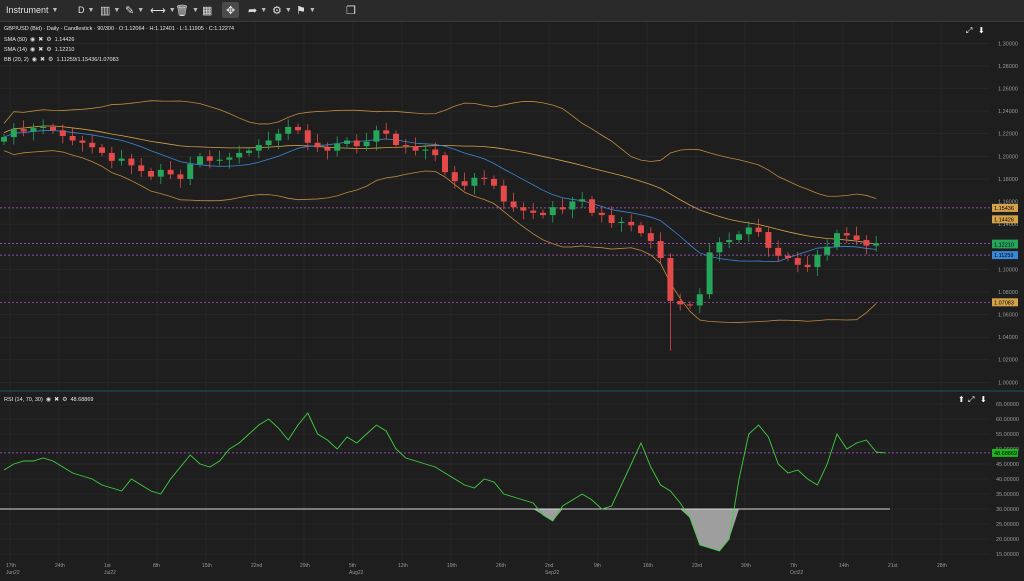  I want to click on x-tick-label: 16th, so click(648, 566).